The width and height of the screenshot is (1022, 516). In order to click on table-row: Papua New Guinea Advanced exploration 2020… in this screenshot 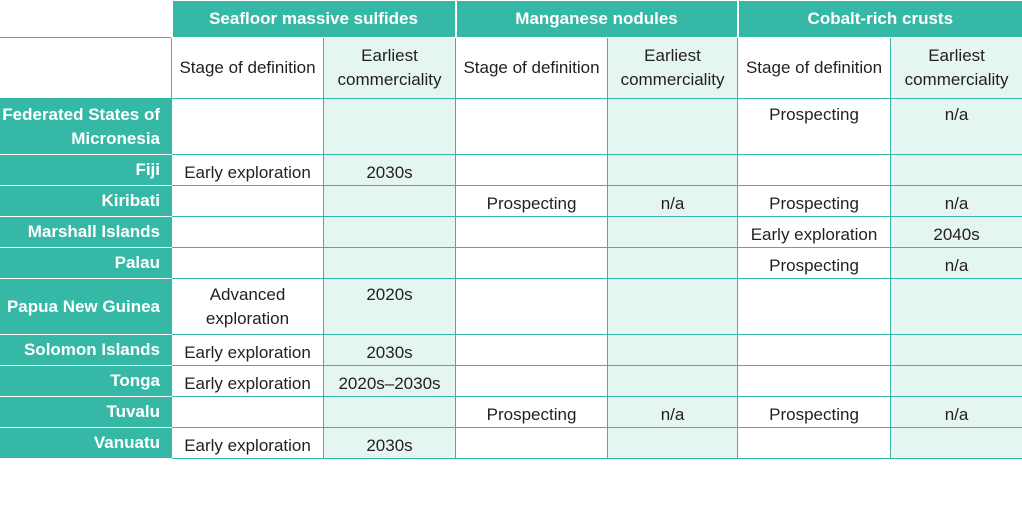, I will do `click(511, 306)`.